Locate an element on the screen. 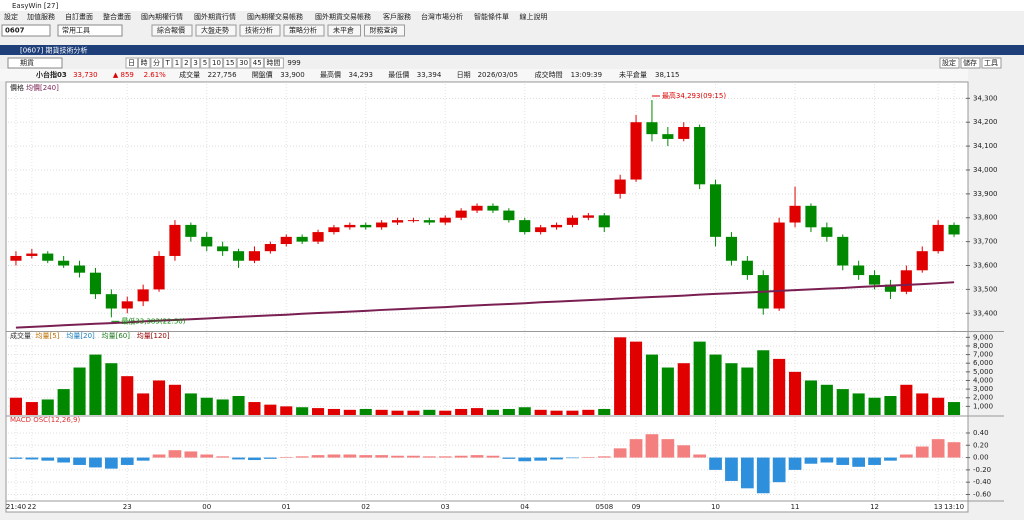 The height and width of the screenshot is (524, 1024). y-tick-label: 33,700 is located at coordinates (985, 242).